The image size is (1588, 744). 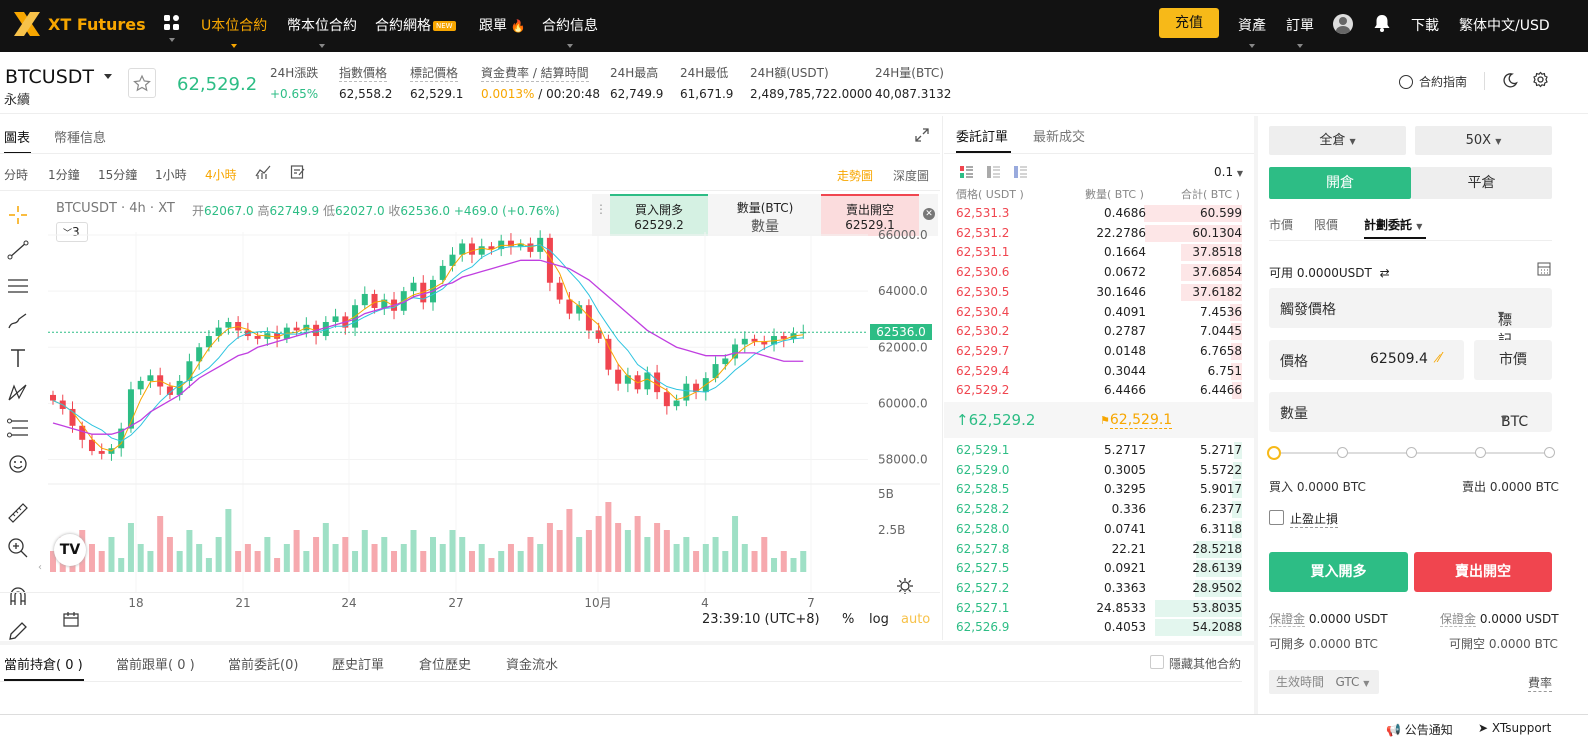 What do you see at coordinates (993, 172) in the screenshot?
I see `book-view-bids-icon` at bounding box center [993, 172].